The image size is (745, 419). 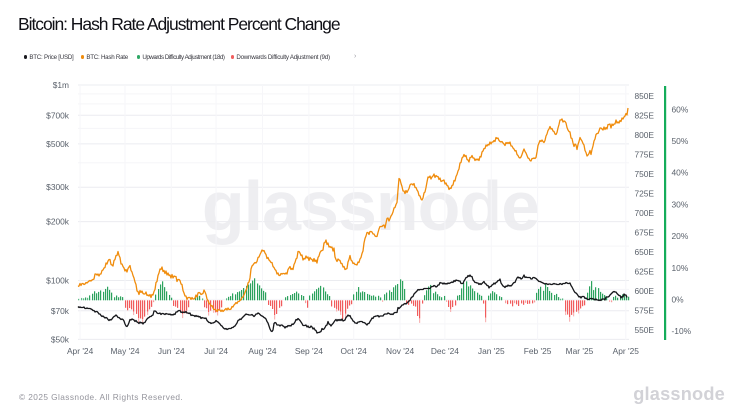 What do you see at coordinates (400, 351) in the screenshot?
I see `svg-text: Nov '24` at bounding box center [400, 351].